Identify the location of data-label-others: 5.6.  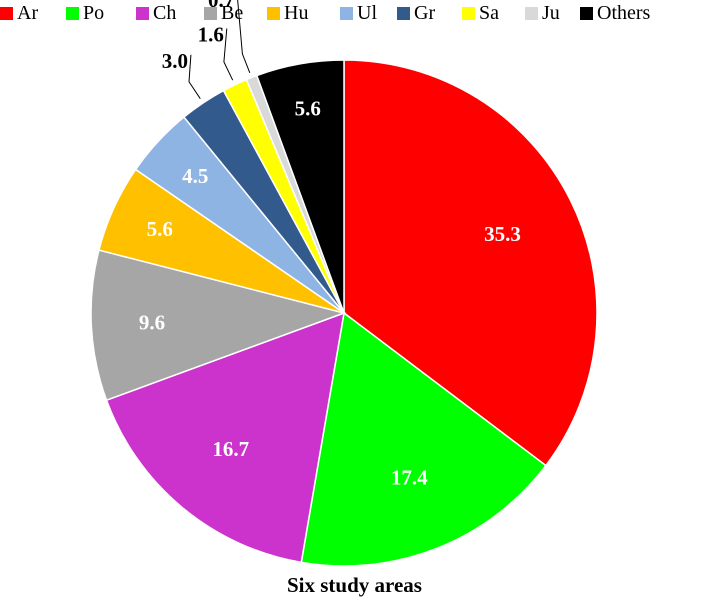
(308, 109).